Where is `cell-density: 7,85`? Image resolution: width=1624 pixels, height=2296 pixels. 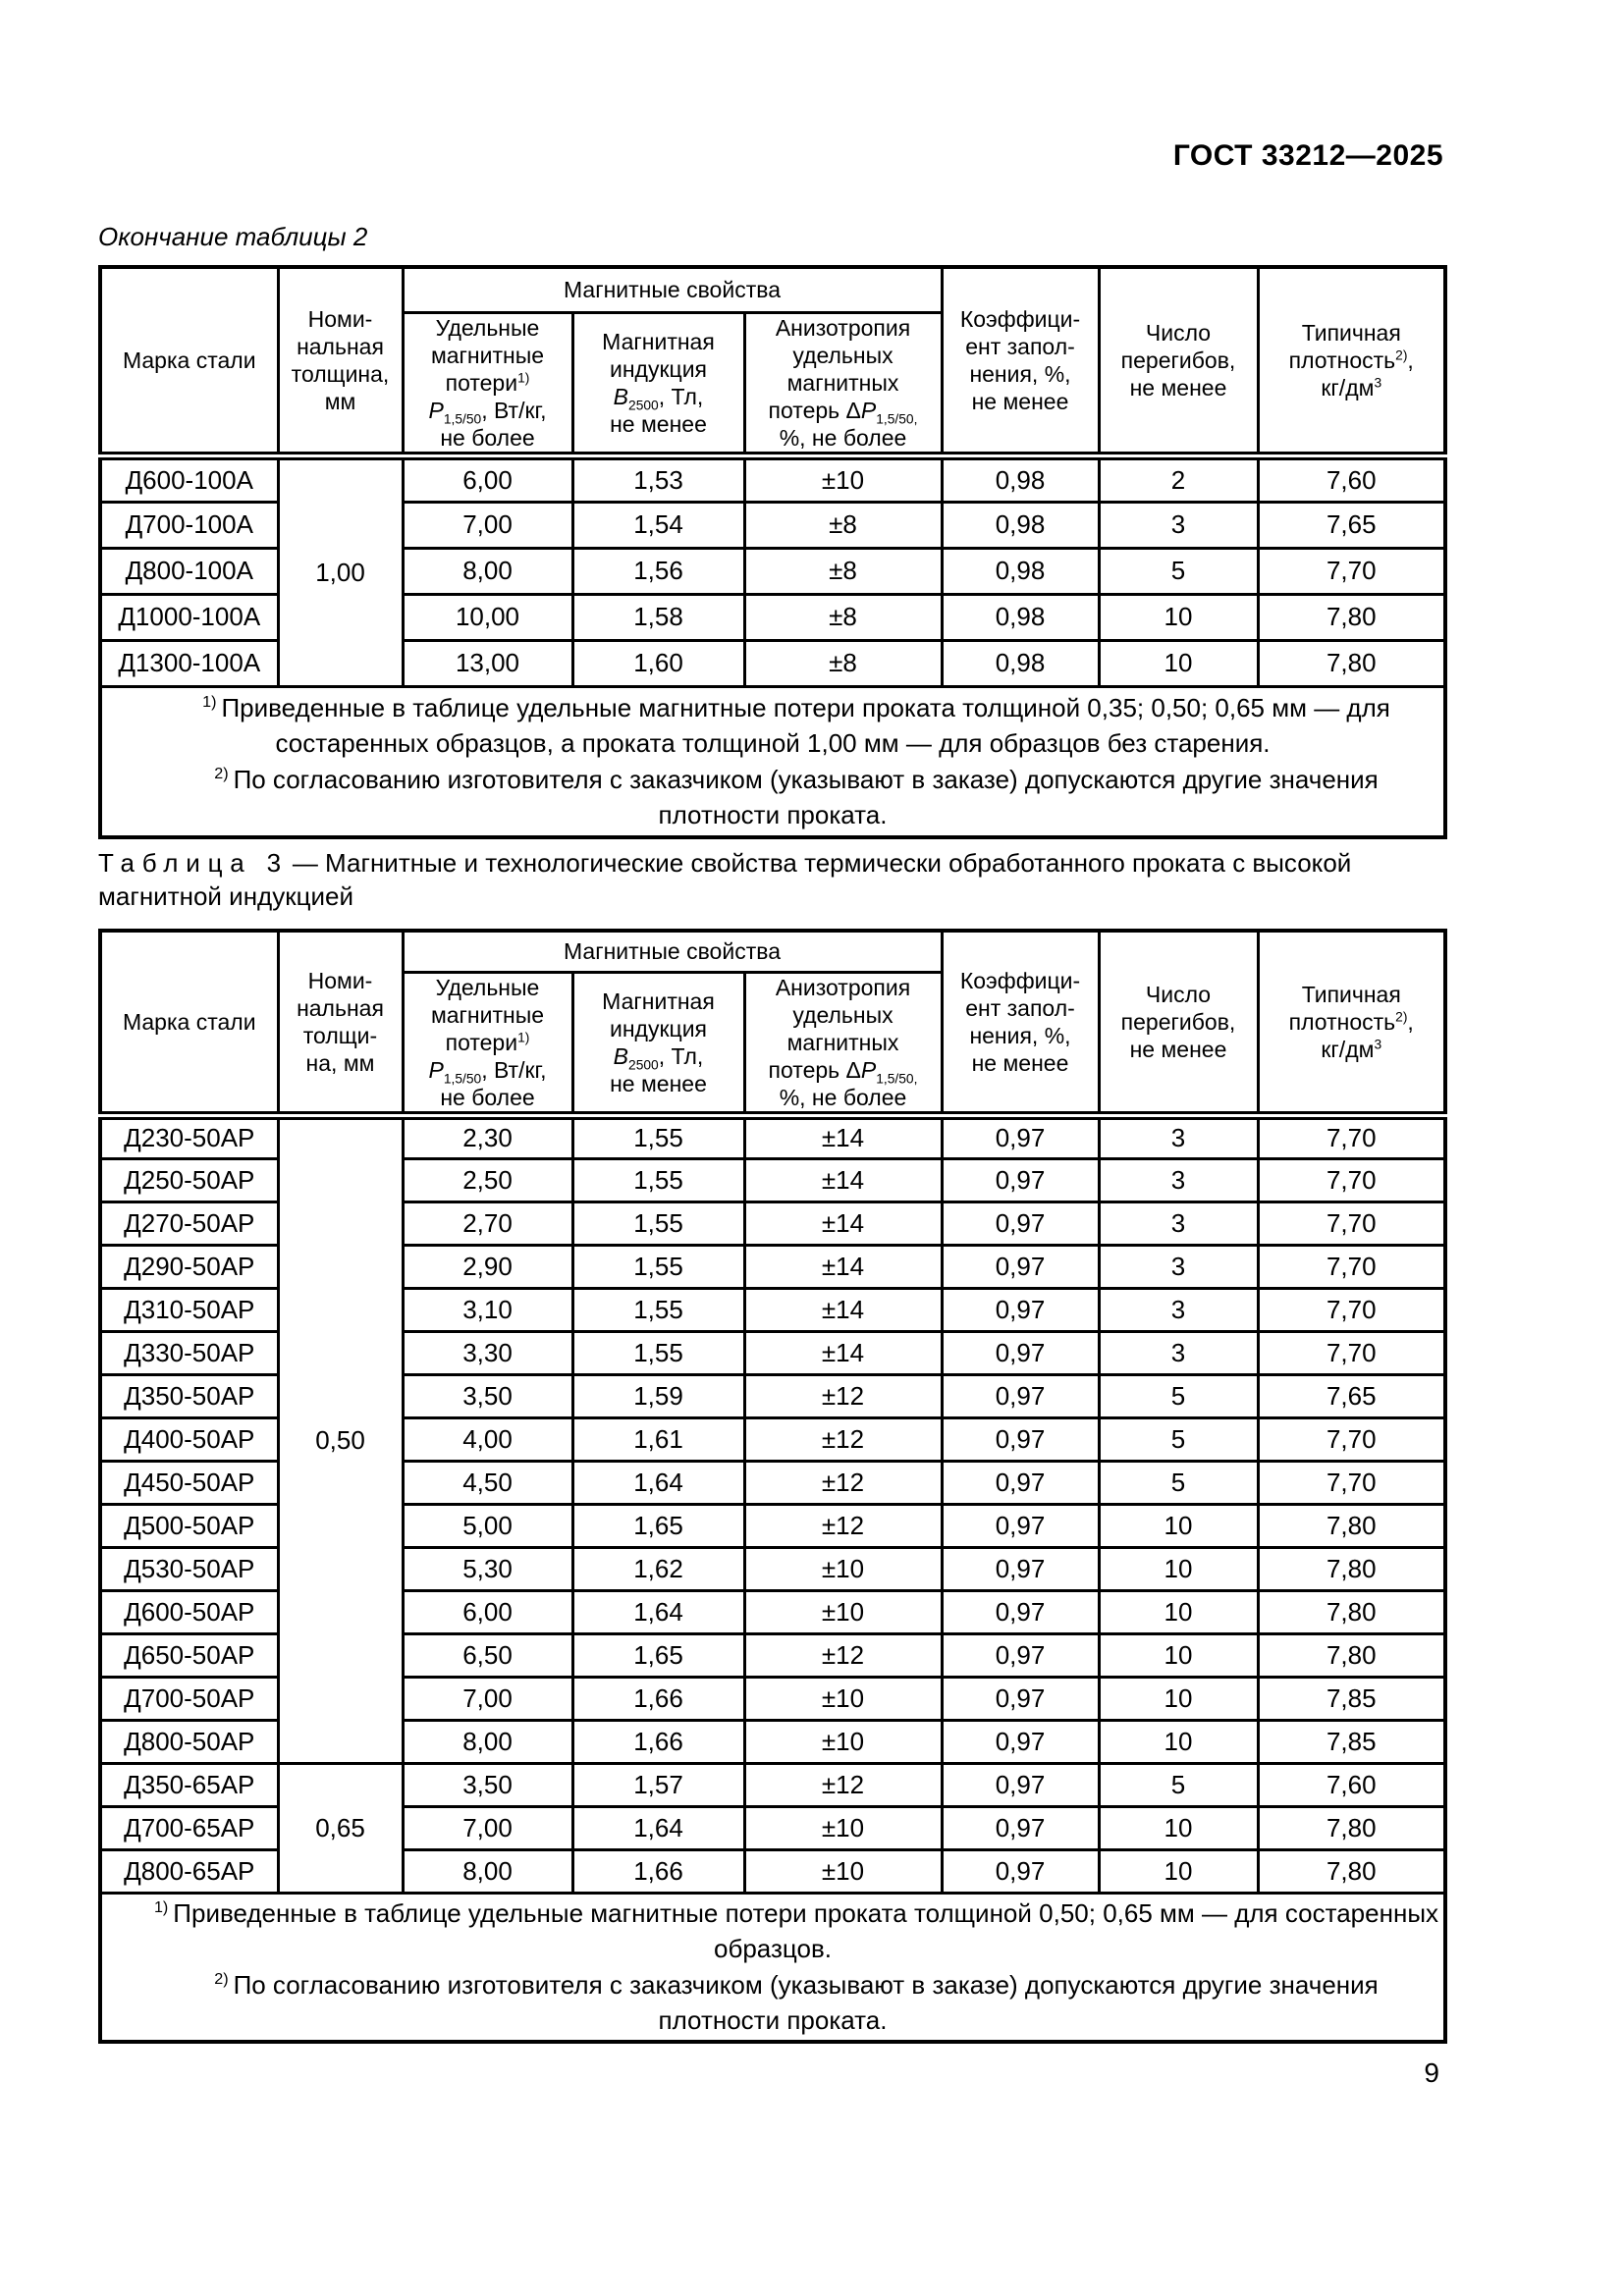 cell-density: 7,85 is located at coordinates (1351, 1741).